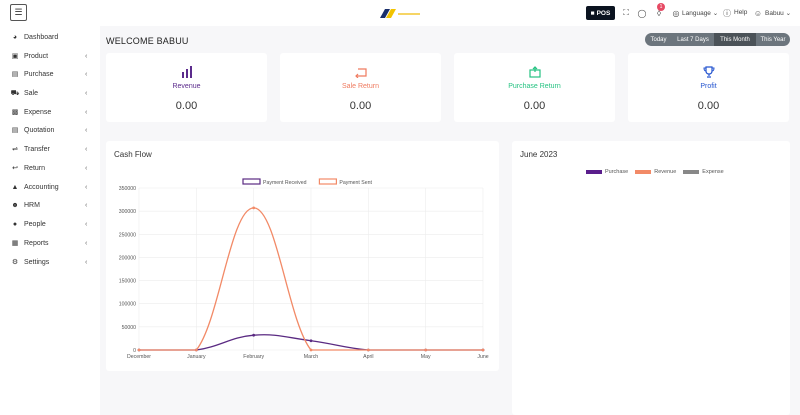  What do you see at coordinates (133, 154) in the screenshot?
I see `cash-flow-title: Cash Flow` at bounding box center [133, 154].